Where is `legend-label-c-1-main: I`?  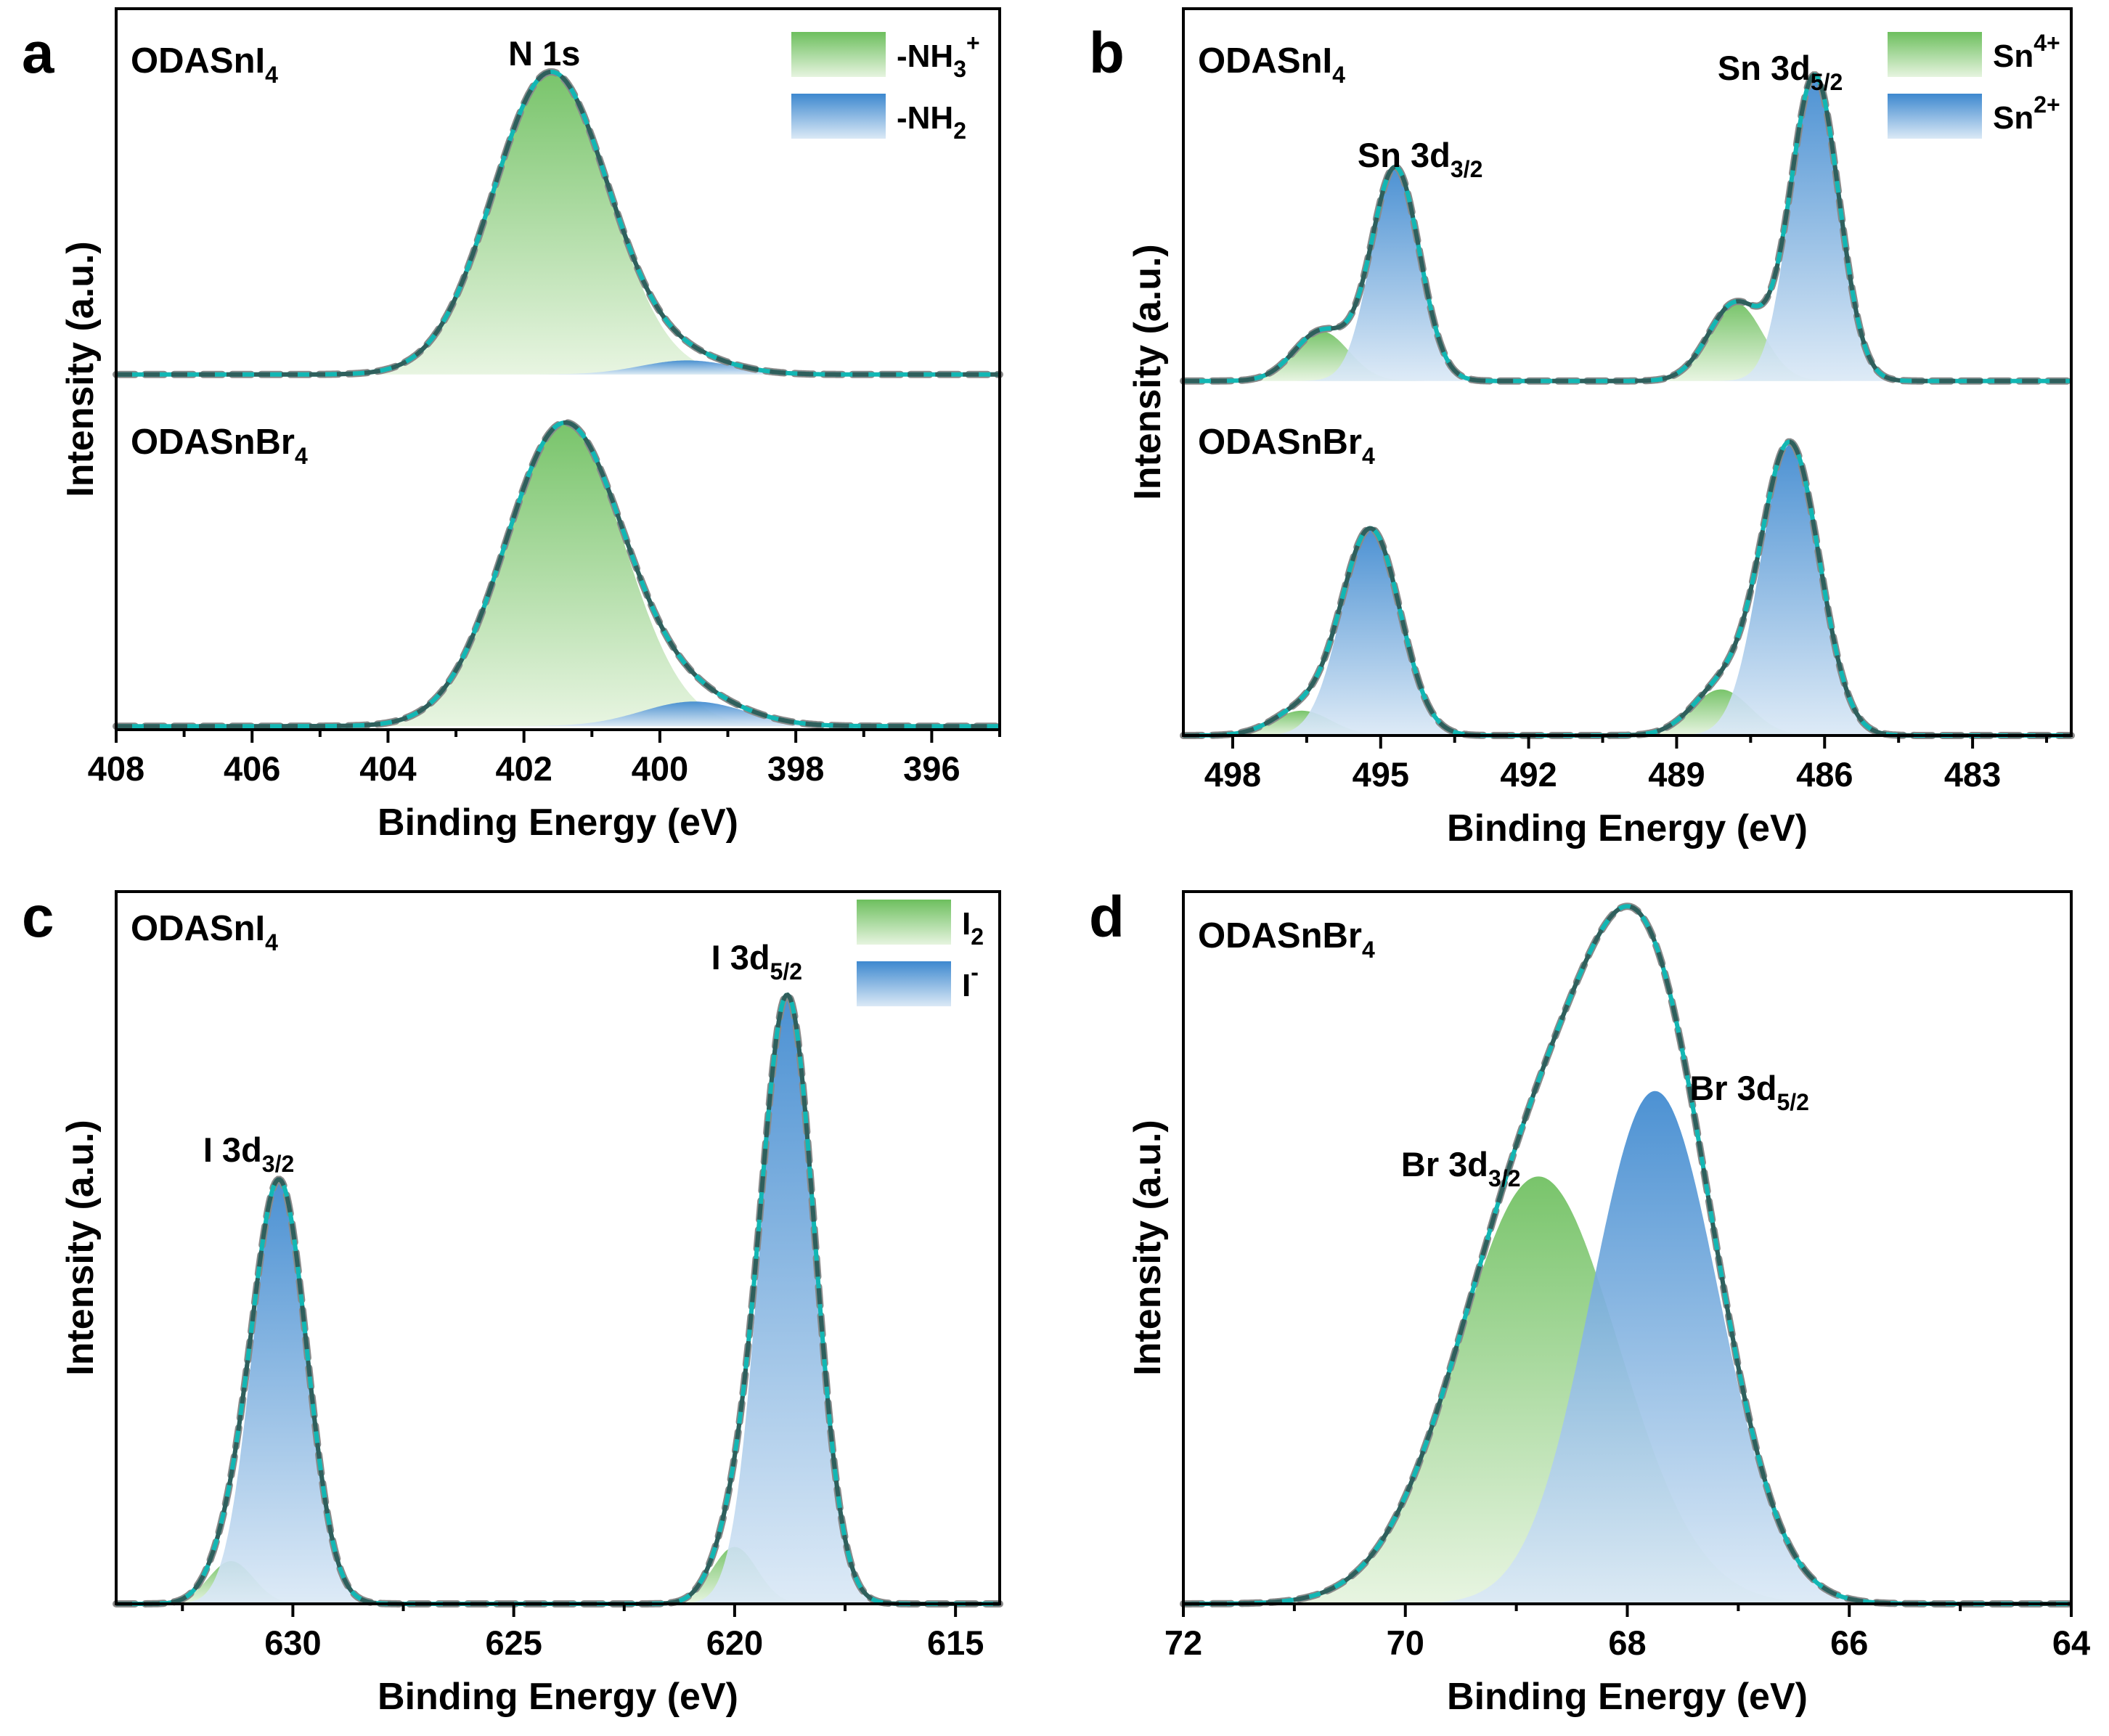
legend-label-c-1-main: I is located at coordinates (966, 985).